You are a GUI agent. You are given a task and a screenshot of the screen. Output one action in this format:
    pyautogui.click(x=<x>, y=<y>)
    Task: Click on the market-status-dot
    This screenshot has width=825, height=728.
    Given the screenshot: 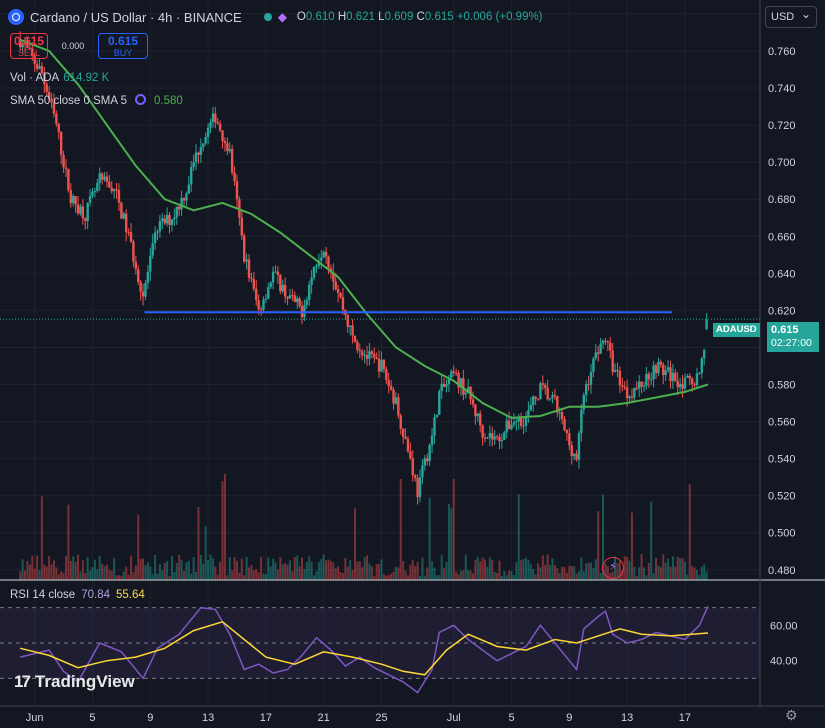 What is the action you would take?
    pyautogui.click(x=267, y=17)
    